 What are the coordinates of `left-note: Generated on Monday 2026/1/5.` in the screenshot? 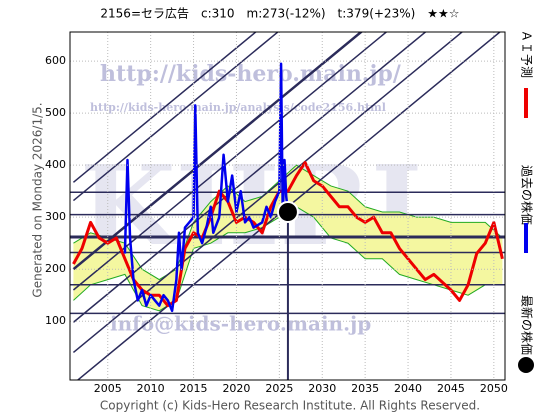 It's located at (38, 199).